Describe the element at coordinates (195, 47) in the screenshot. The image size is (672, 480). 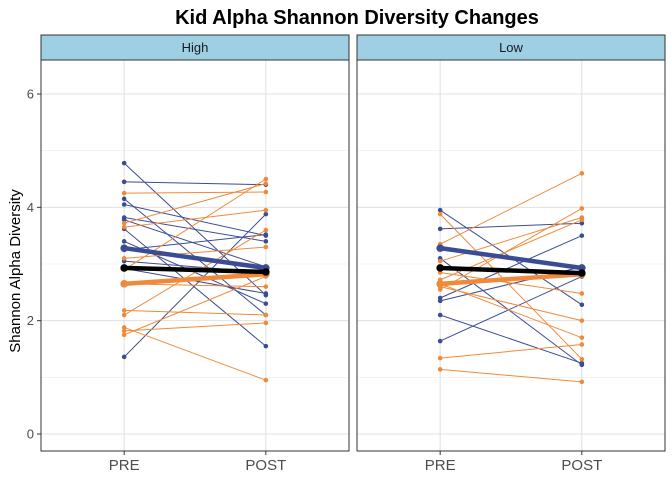
I see `strip-background` at that location.